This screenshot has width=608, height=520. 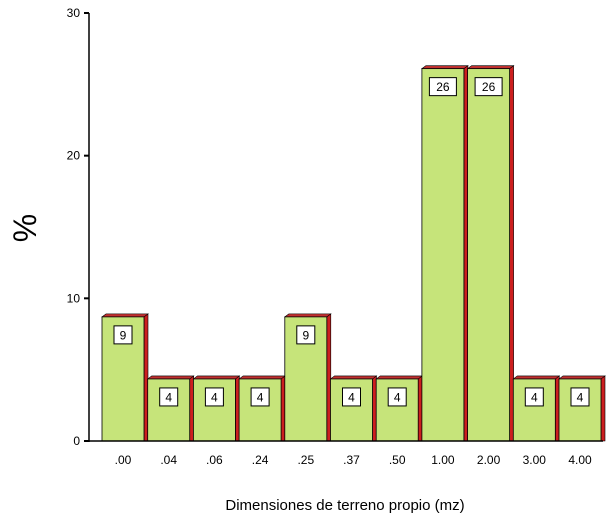 I want to click on y-axis: 0 10 20 30, so click(x=78, y=227).